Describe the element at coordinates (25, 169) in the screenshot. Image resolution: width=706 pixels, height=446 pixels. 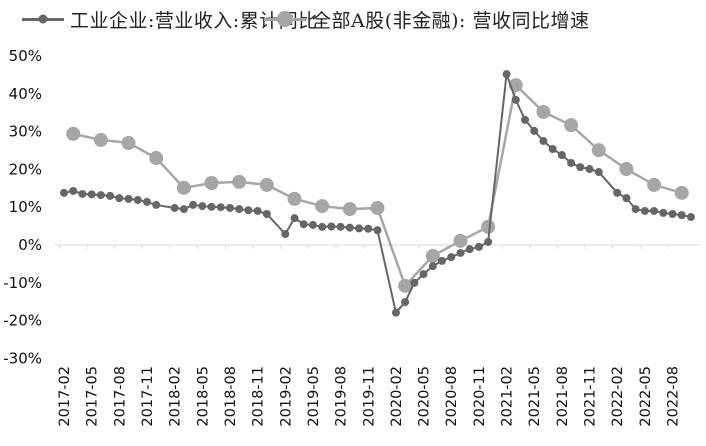
I see `y-tick-label: 20%` at that location.